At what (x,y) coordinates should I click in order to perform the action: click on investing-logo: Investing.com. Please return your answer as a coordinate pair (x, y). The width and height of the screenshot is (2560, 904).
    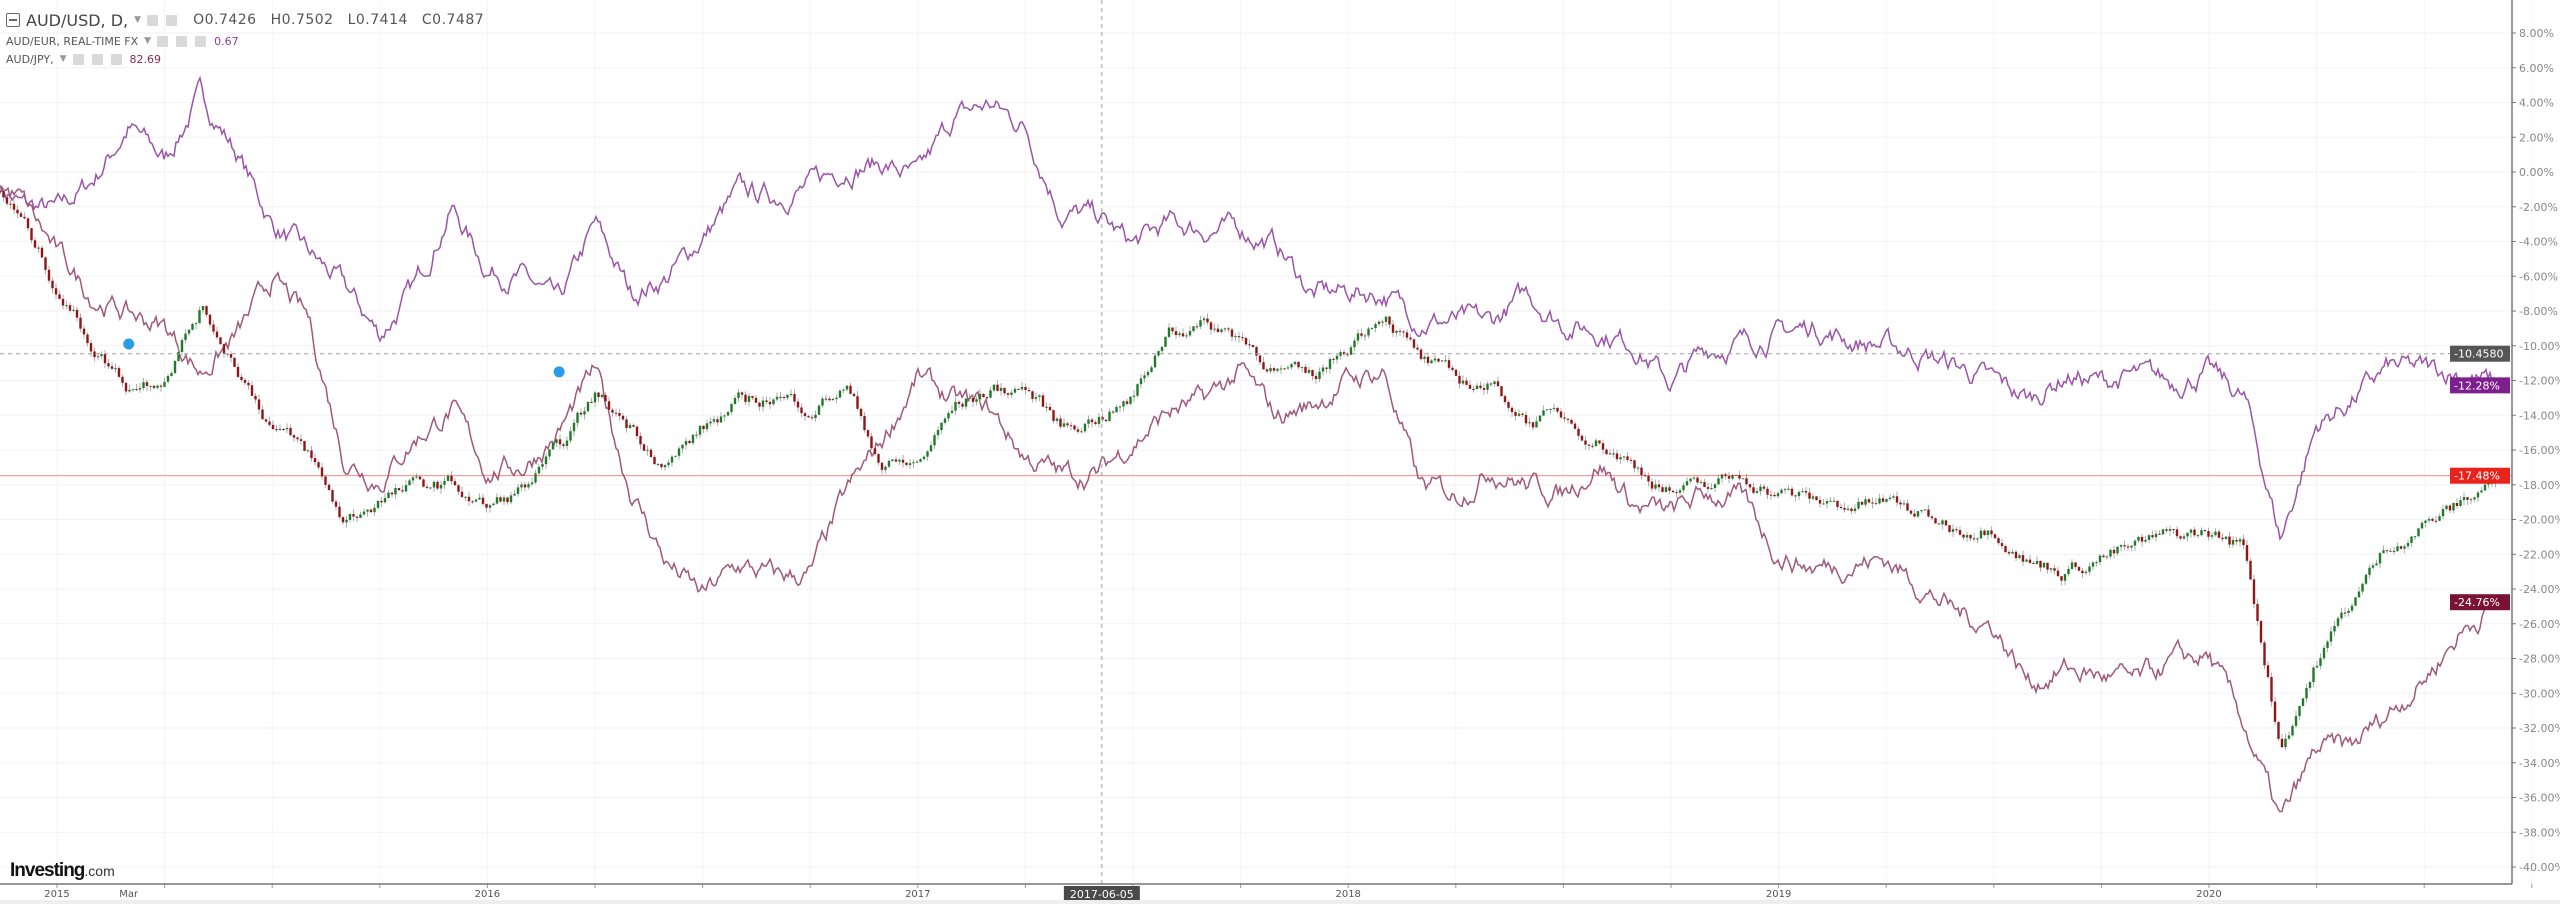
    Looking at the image, I should click on (62, 870).